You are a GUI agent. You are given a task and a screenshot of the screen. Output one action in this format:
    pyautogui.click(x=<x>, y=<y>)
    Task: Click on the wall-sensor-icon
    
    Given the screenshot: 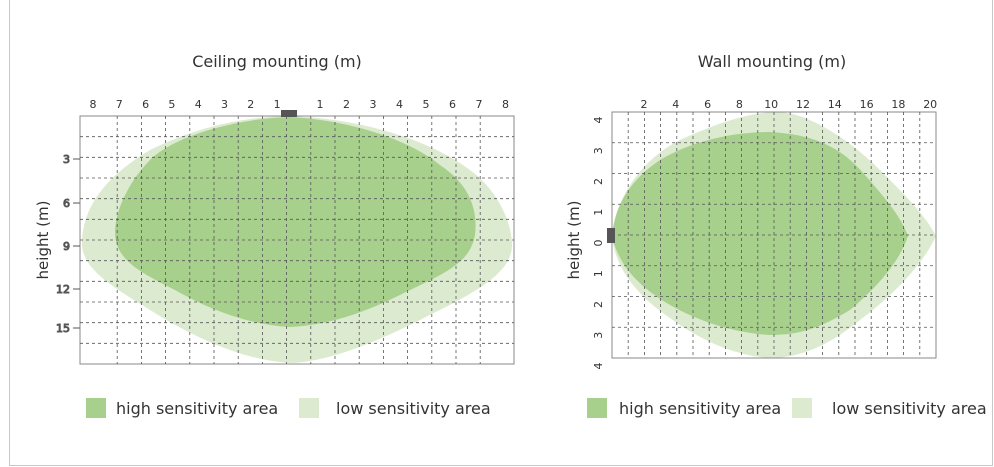 What is the action you would take?
    pyautogui.click(x=611, y=235)
    